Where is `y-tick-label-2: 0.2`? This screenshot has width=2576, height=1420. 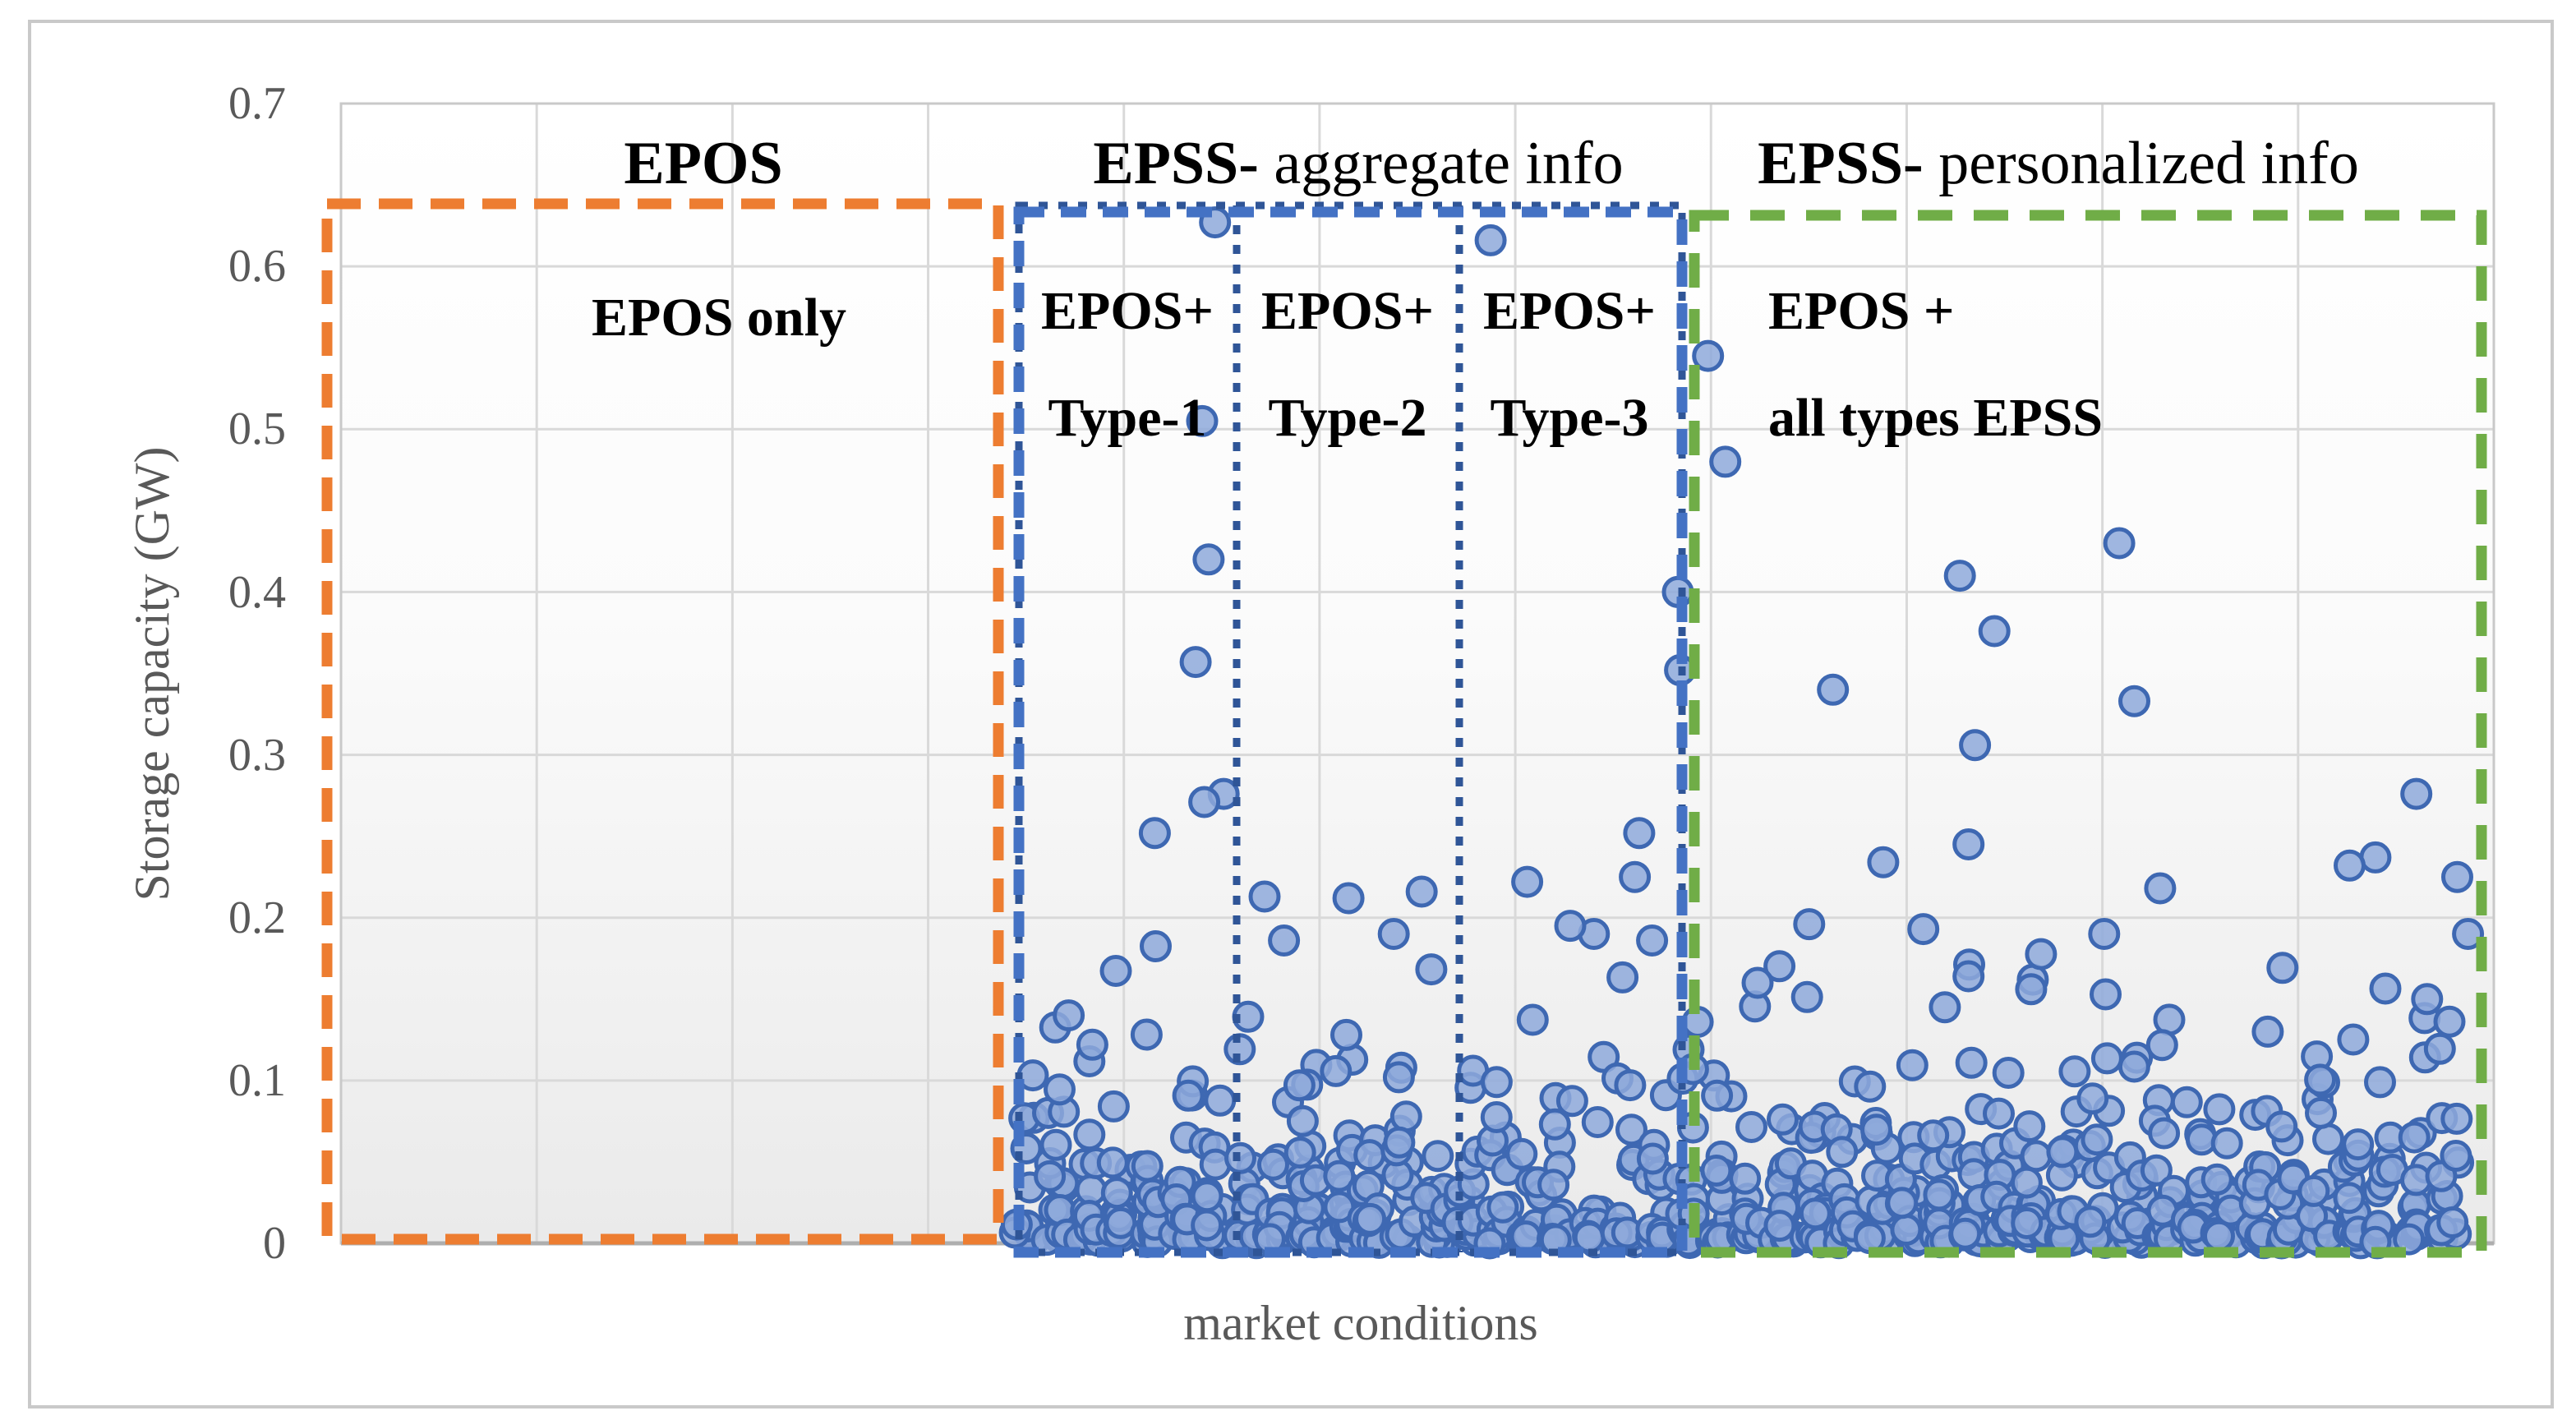
y-tick-label-2: 0.2 is located at coordinates (257, 918).